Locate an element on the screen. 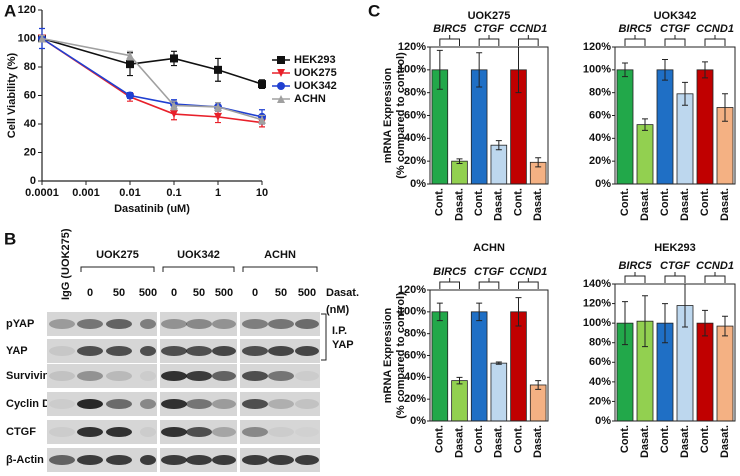  y-tick-label: 60% is located at coordinates (415, 115).